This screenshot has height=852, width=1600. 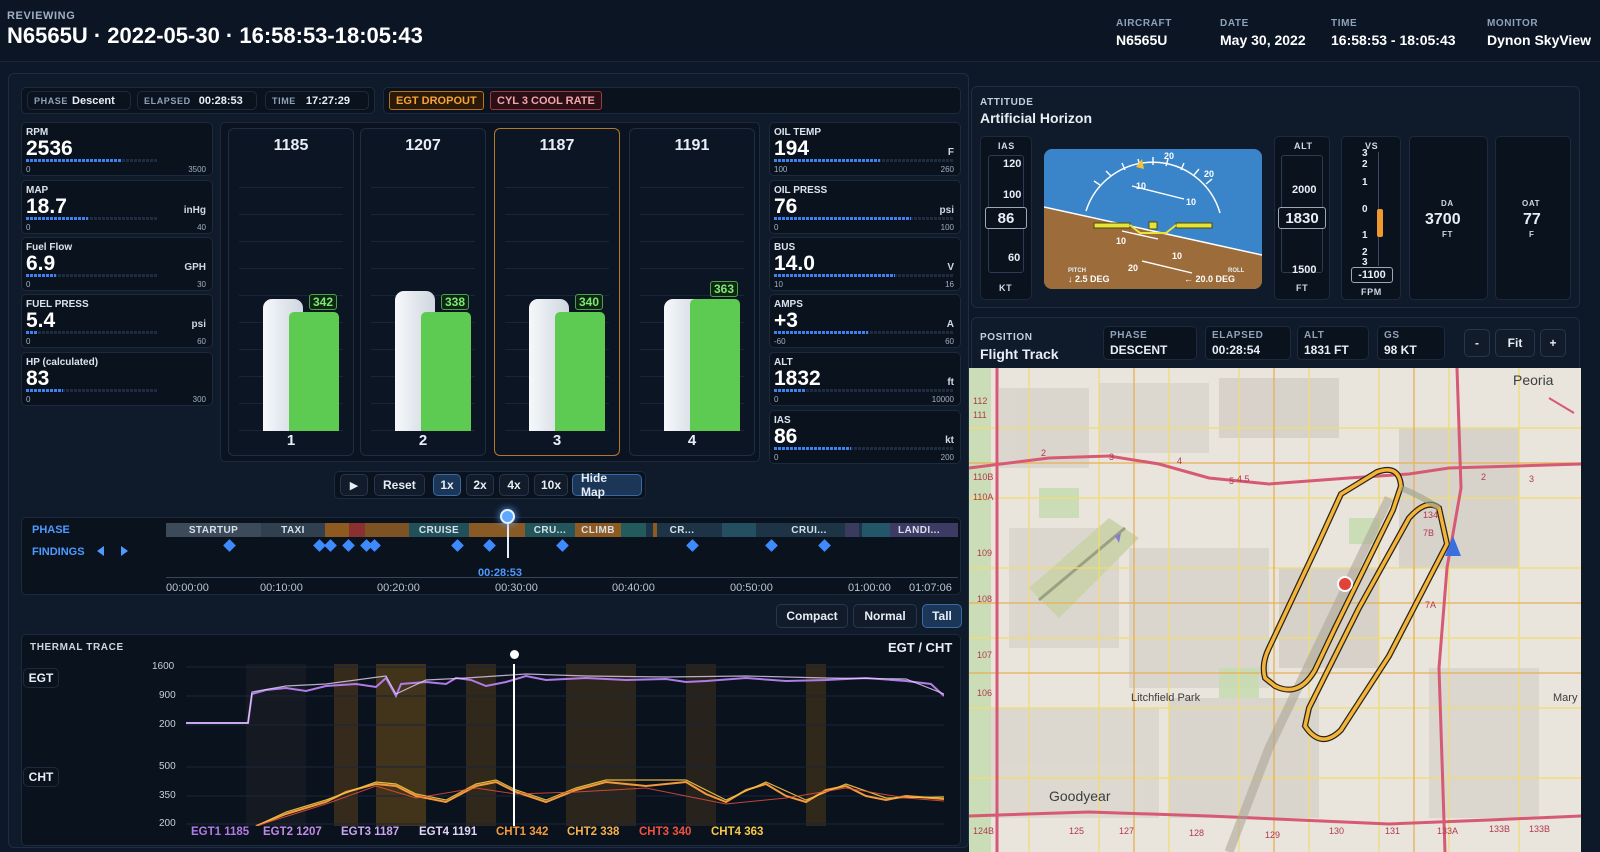 What do you see at coordinates (865, 207) in the screenshot?
I see `gauge-oil-press: OIL PRESS 76 psi 0 100` at bounding box center [865, 207].